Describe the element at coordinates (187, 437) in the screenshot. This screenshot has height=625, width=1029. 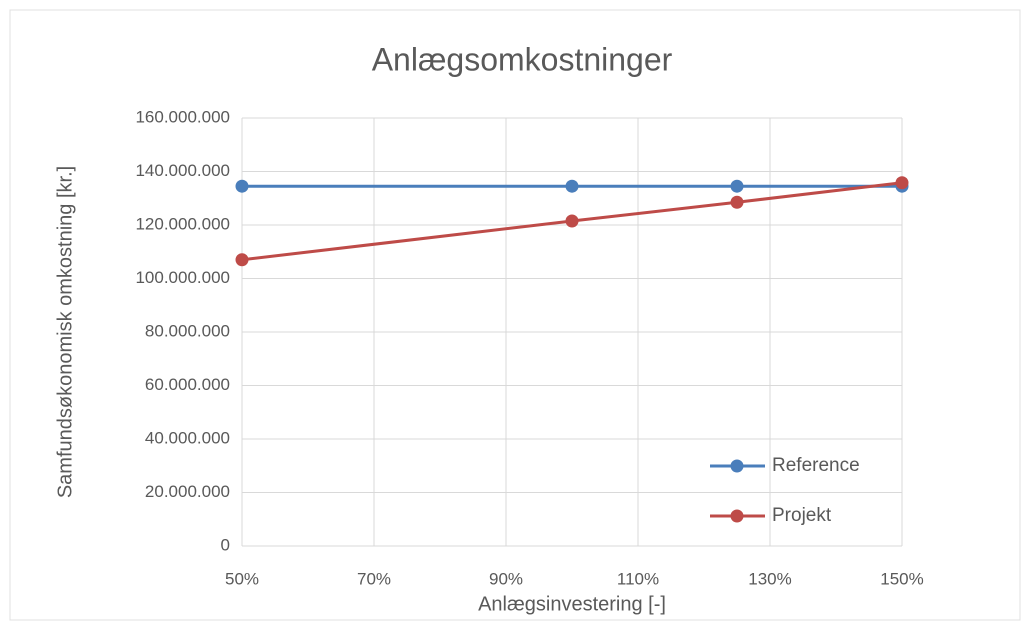
I see `y-tick-label: 40.000.000` at that location.